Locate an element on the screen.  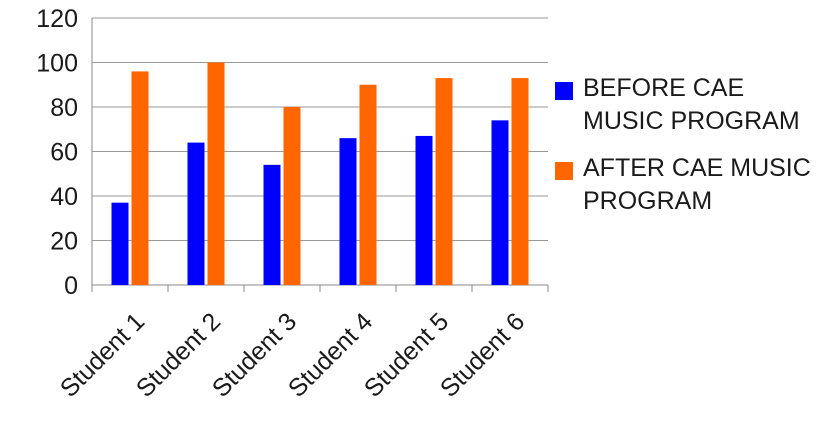
y-tick-label: 0 is located at coordinates (71, 286).